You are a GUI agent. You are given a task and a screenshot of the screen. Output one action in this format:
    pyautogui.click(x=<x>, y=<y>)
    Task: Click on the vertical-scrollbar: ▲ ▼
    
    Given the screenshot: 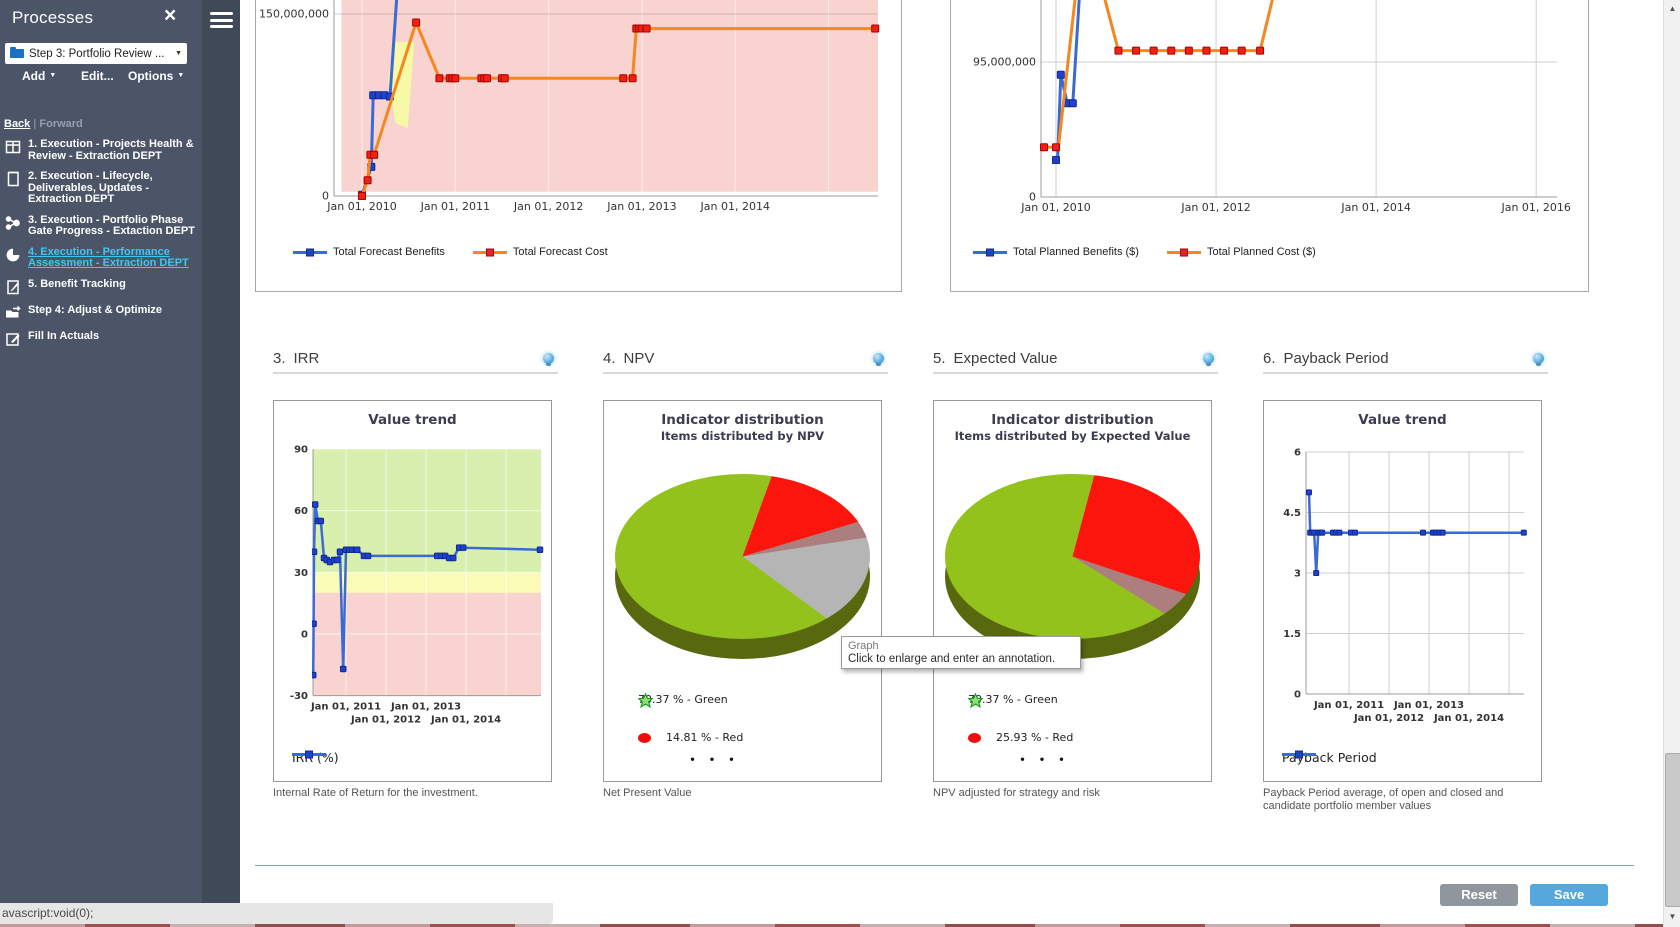 What is the action you would take?
    pyautogui.click(x=1671, y=463)
    